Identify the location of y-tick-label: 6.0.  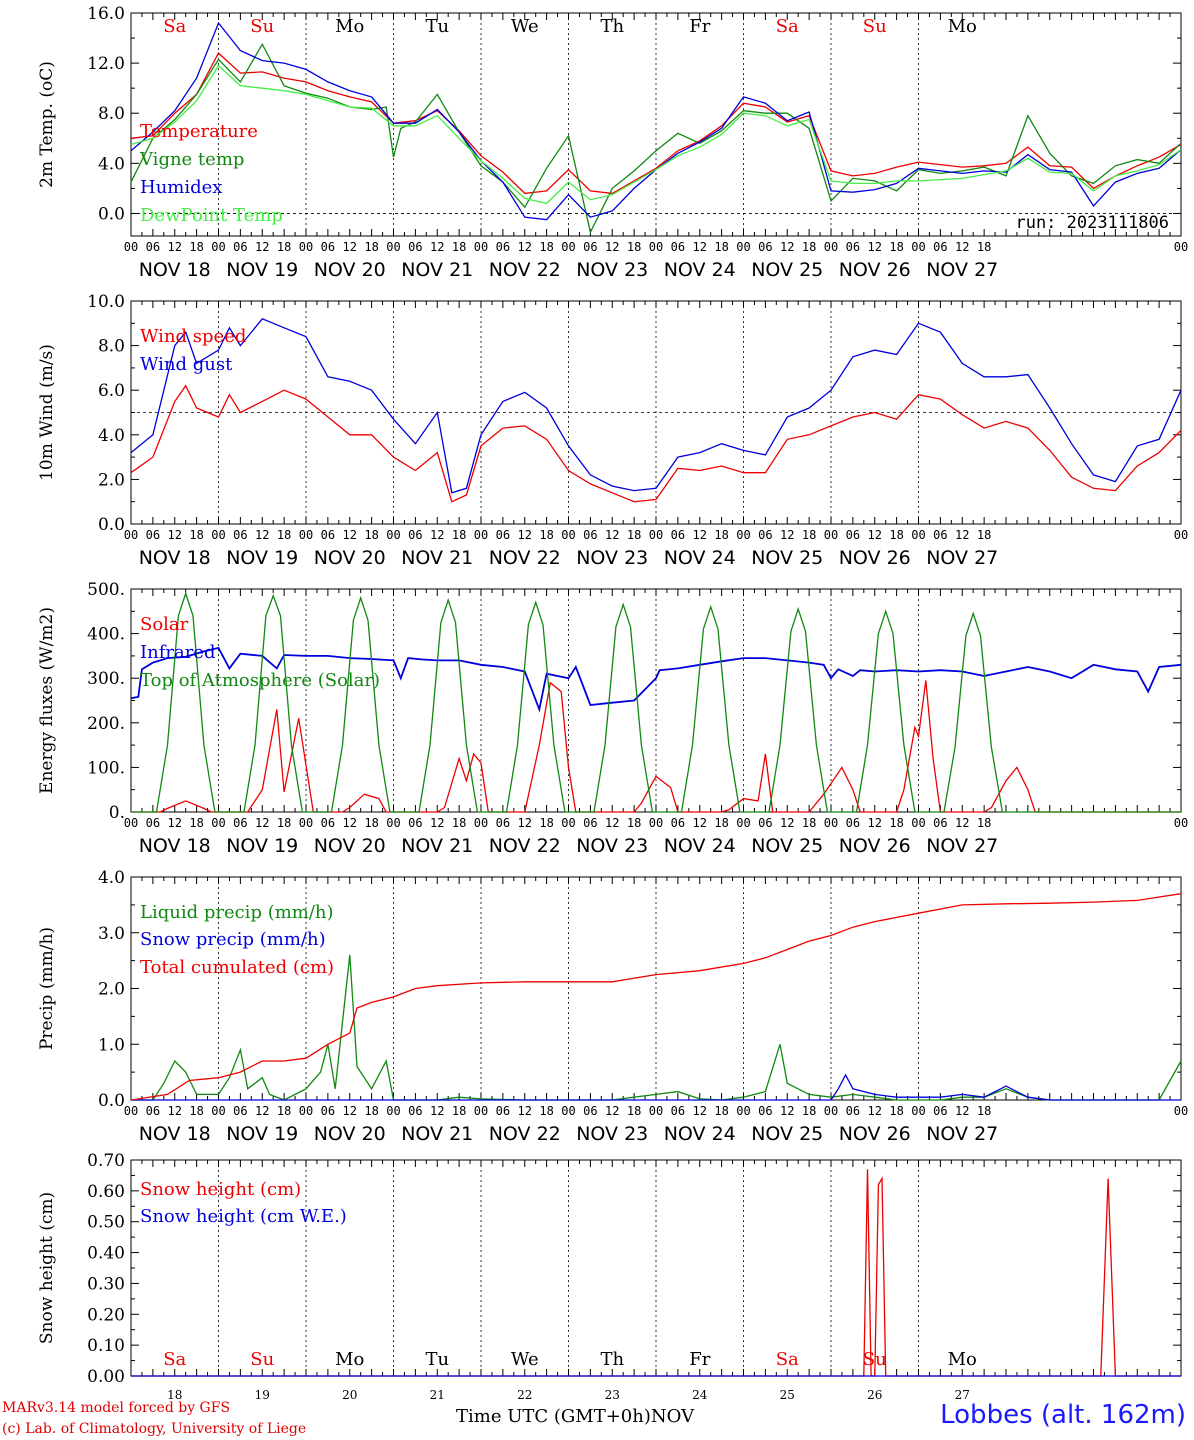
(111, 391).